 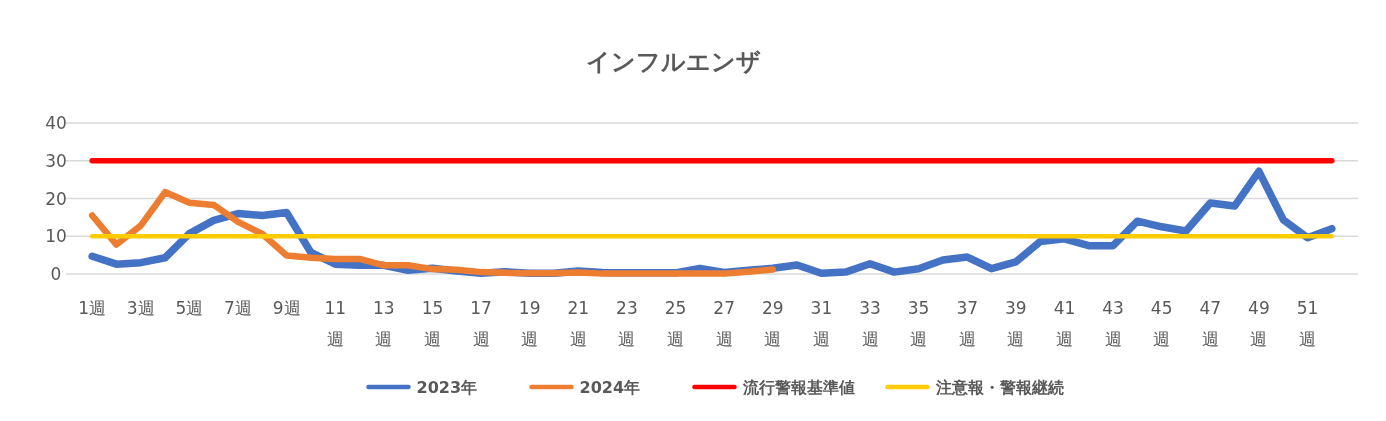 I want to click on x-tick-label: 47週, so click(x=1210, y=323).